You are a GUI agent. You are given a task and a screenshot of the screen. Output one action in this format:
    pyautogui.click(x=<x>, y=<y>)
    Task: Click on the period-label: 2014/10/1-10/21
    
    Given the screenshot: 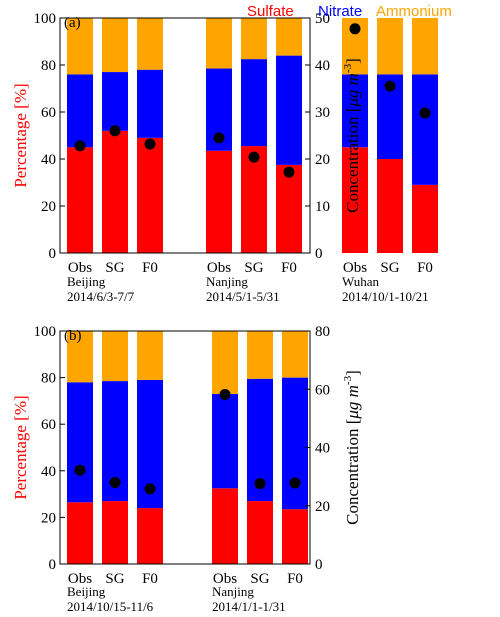 What is the action you would take?
    pyautogui.click(x=385, y=296)
    